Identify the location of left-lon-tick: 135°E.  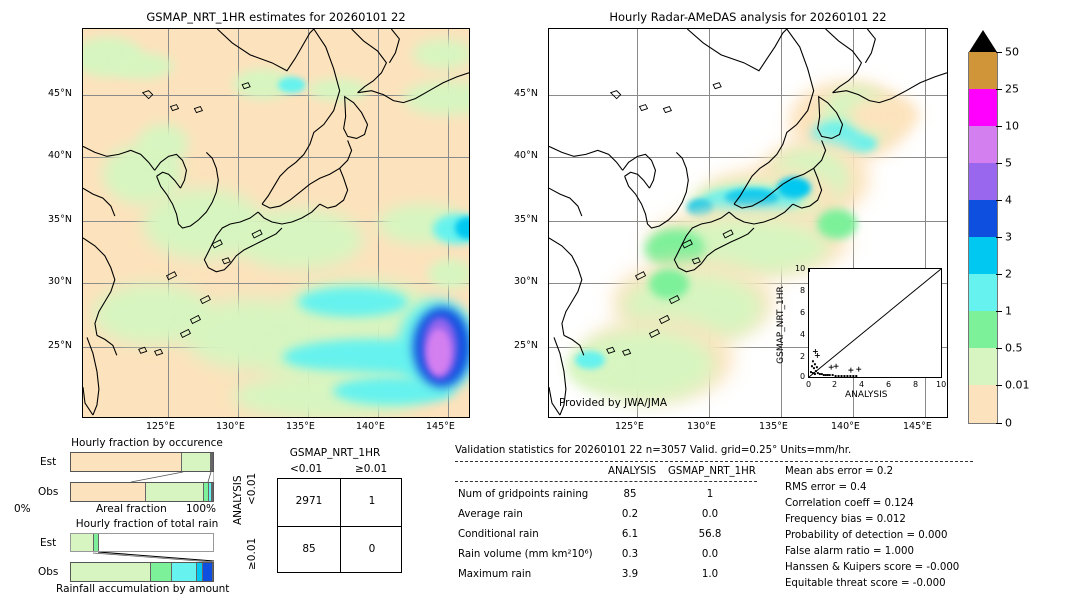
(300, 426).